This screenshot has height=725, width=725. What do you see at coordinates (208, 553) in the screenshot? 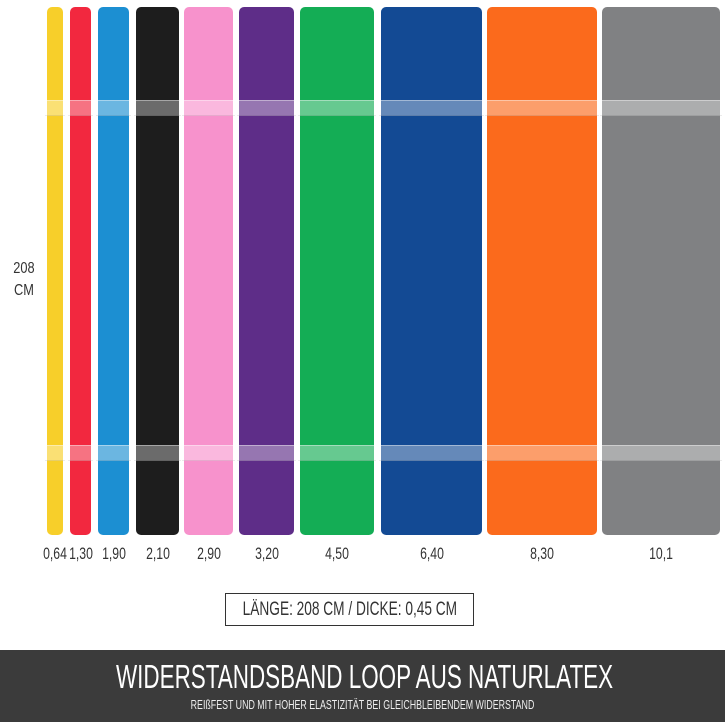
I see `band-strength-label: 2,90` at bounding box center [208, 553].